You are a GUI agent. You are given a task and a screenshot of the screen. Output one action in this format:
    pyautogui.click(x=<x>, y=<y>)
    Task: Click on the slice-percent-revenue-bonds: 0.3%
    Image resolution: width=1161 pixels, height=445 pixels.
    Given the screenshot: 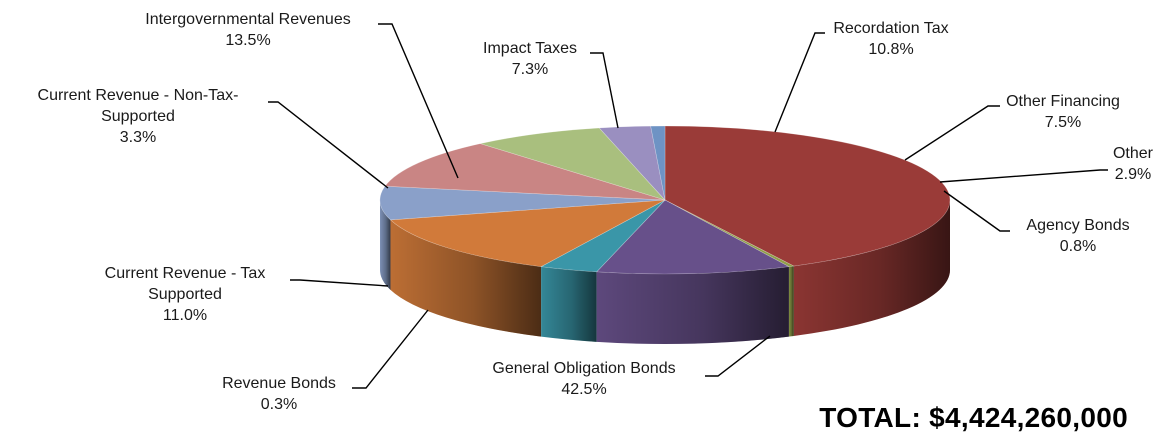 What is the action you would take?
    pyautogui.click(x=279, y=404)
    